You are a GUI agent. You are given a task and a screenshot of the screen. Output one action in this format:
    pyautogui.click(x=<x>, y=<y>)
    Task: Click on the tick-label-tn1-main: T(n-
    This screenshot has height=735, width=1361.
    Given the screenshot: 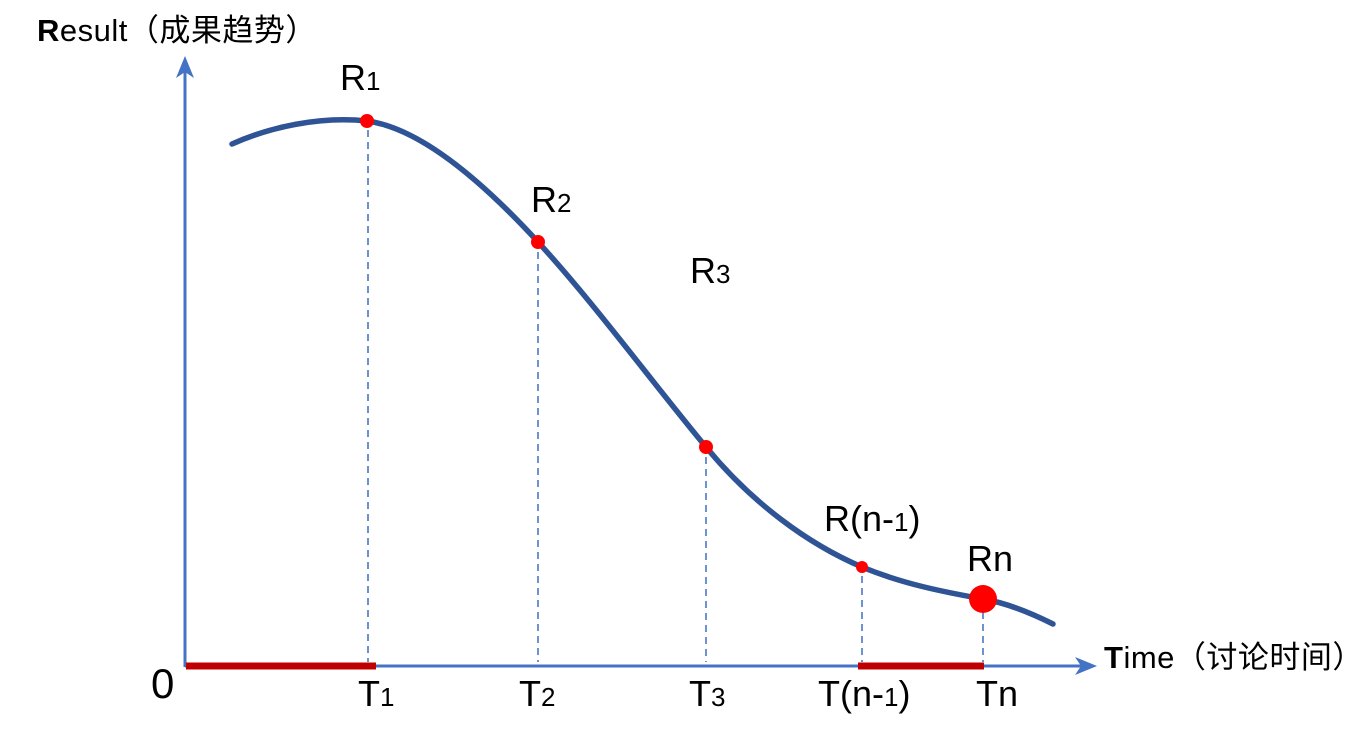 What is the action you would take?
    pyautogui.click(x=851, y=693)
    